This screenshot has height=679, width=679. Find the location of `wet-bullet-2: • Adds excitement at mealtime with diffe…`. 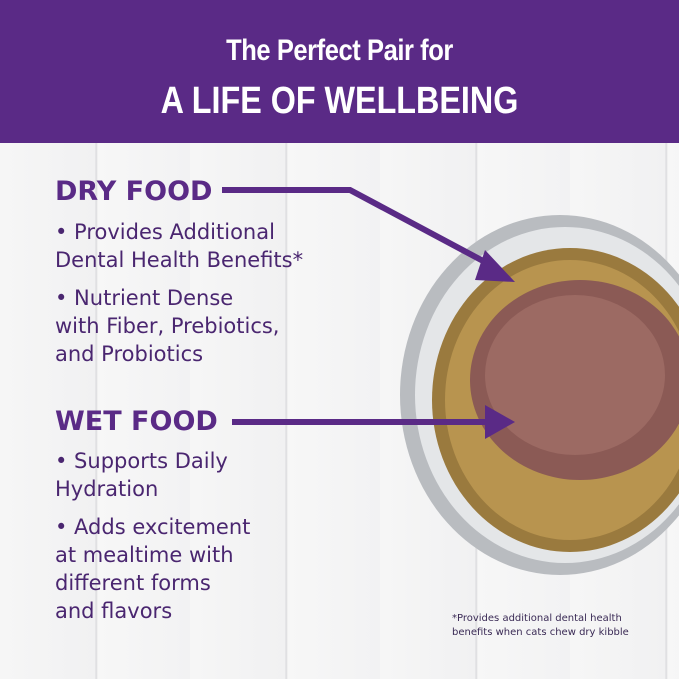

wet-bullet-2: • Adds excitement at mealtime with diffe… is located at coordinates (153, 569).